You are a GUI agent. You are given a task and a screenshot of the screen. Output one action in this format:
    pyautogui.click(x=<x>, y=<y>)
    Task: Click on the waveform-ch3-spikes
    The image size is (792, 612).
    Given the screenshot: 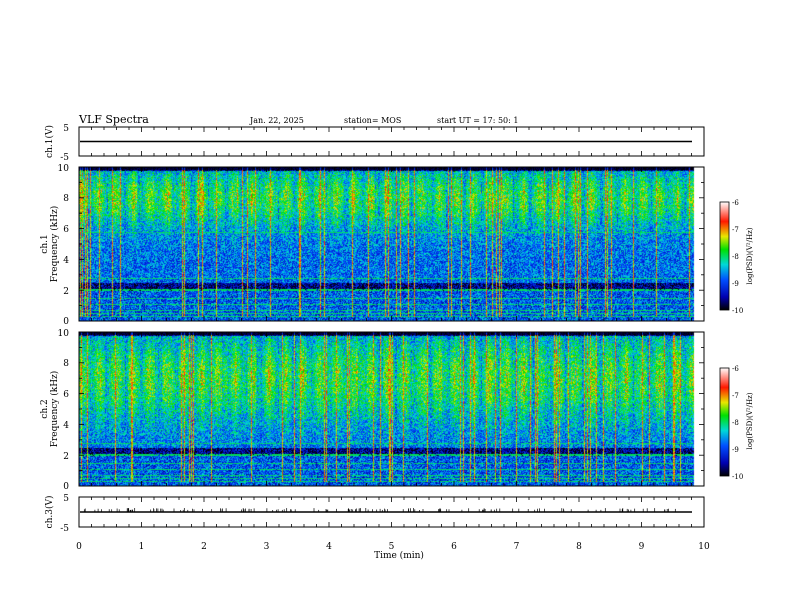 What is the action you would take?
    pyautogui.click(x=379, y=510)
    